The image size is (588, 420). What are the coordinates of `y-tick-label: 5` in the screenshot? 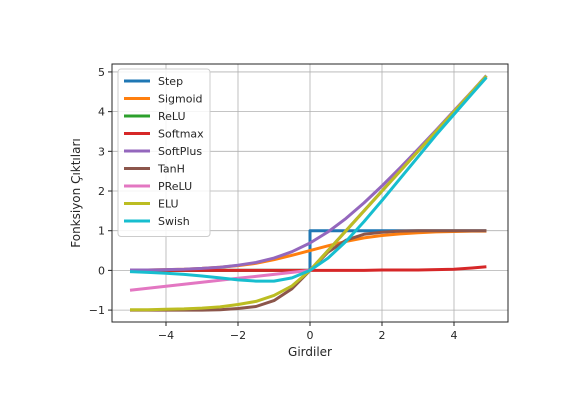 It's located at (101, 72).